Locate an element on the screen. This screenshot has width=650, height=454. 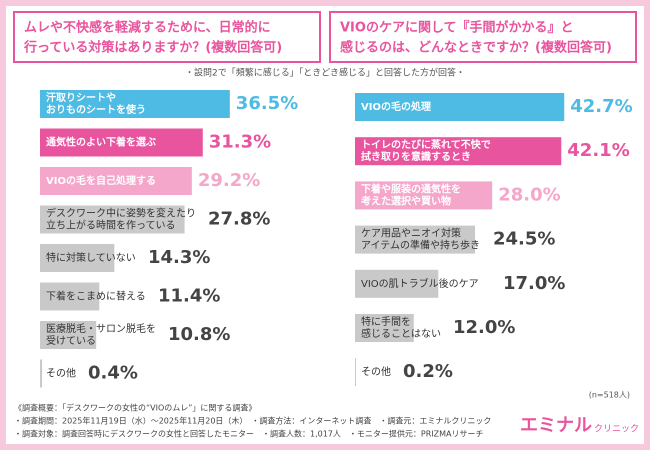
value-label: 36.5% is located at coordinates (267, 103).